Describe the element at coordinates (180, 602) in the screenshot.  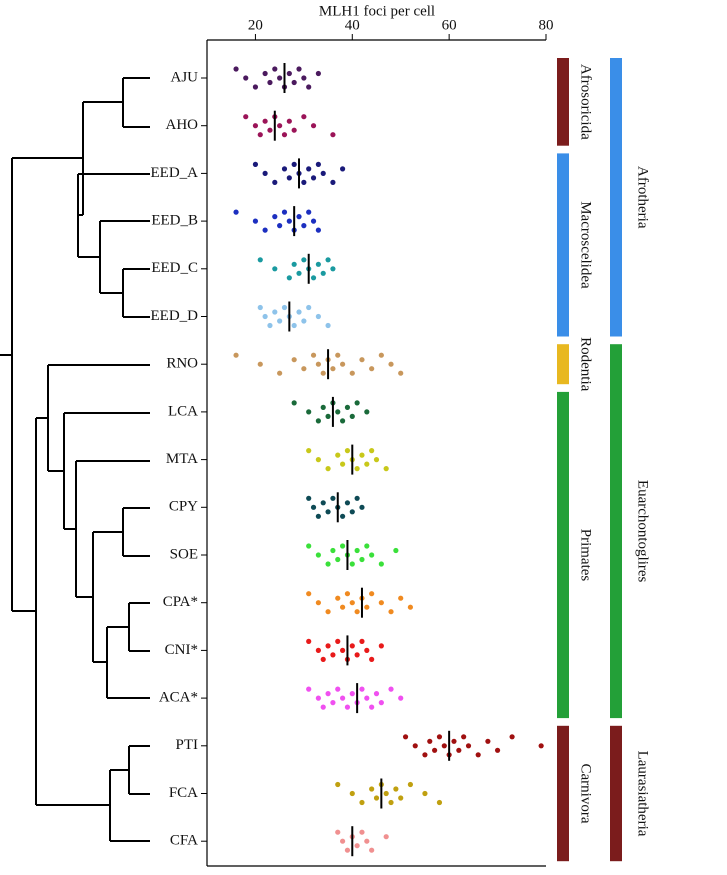
I see `category-label: CPA*` at that location.